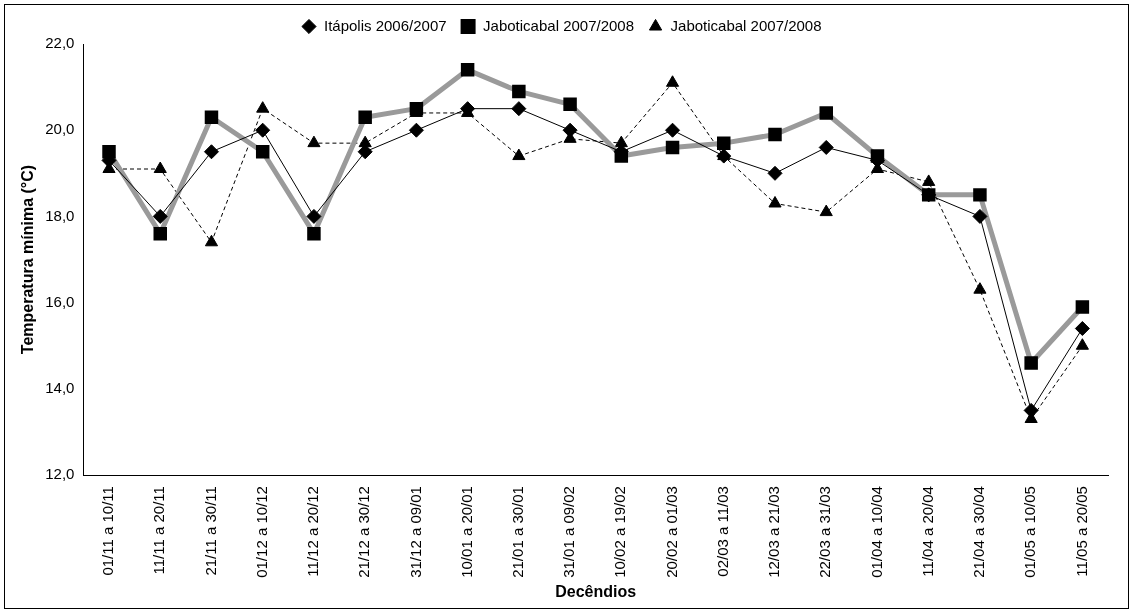 The width and height of the screenshot is (1135, 615). I want to click on y-tick-label: 22,0, so click(60, 43).